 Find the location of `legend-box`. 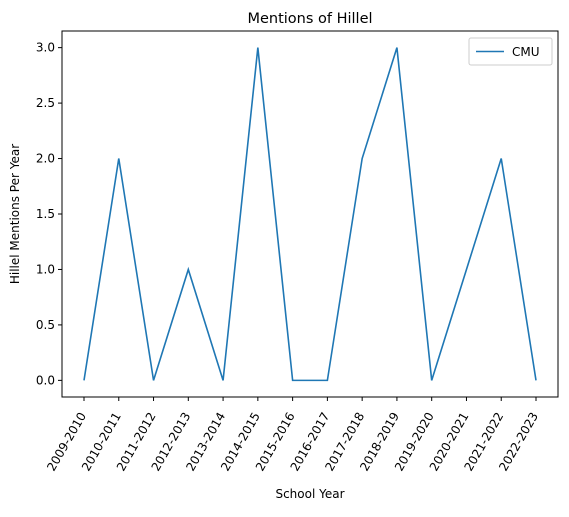

legend-box is located at coordinates (510, 51).